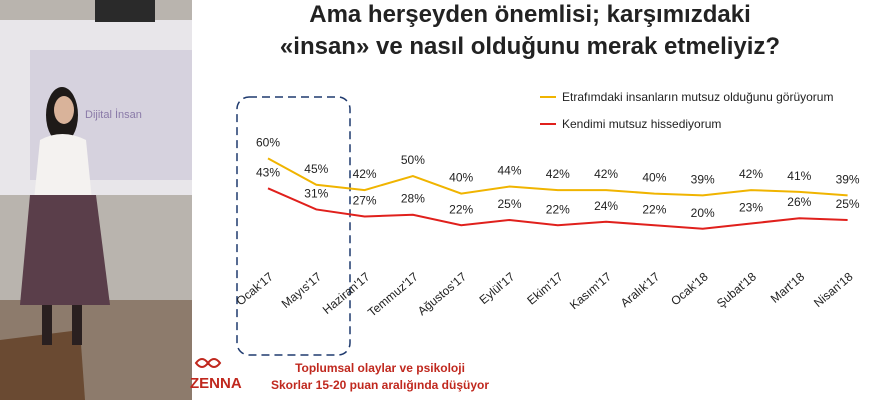 This screenshot has height=400, width=870. What do you see at coordinates (590, 290) in the screenshot?
I see `x-tick-label: Kasım'17` at bounding box center [590, 290].